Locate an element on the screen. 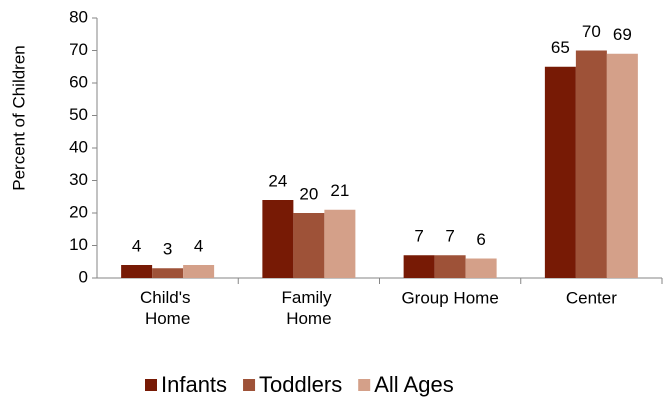  data-label: 20 is located at coordinates (308, 193).